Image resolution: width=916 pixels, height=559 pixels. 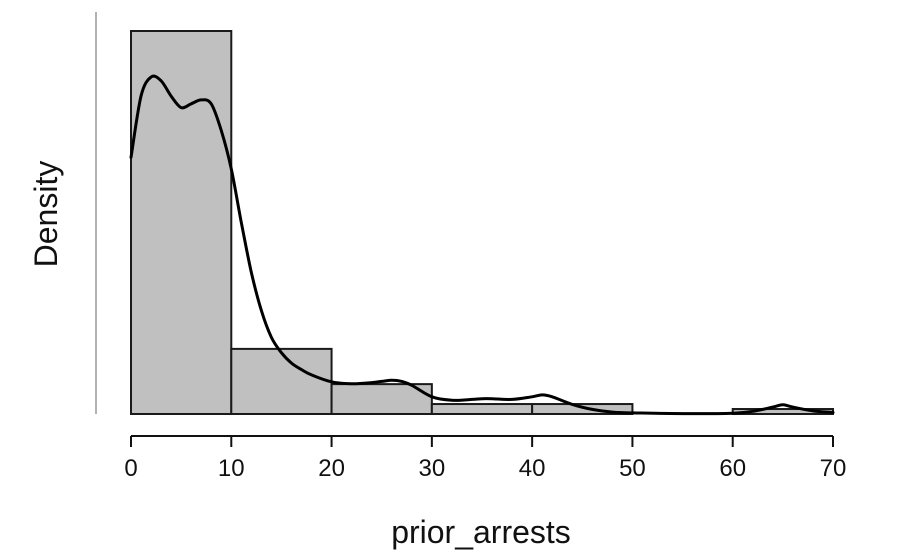 What do you see at coordinates (632, 468) in the screenshot?
I see `x-tick-label-50: 50` at bounding box center [632, 468].